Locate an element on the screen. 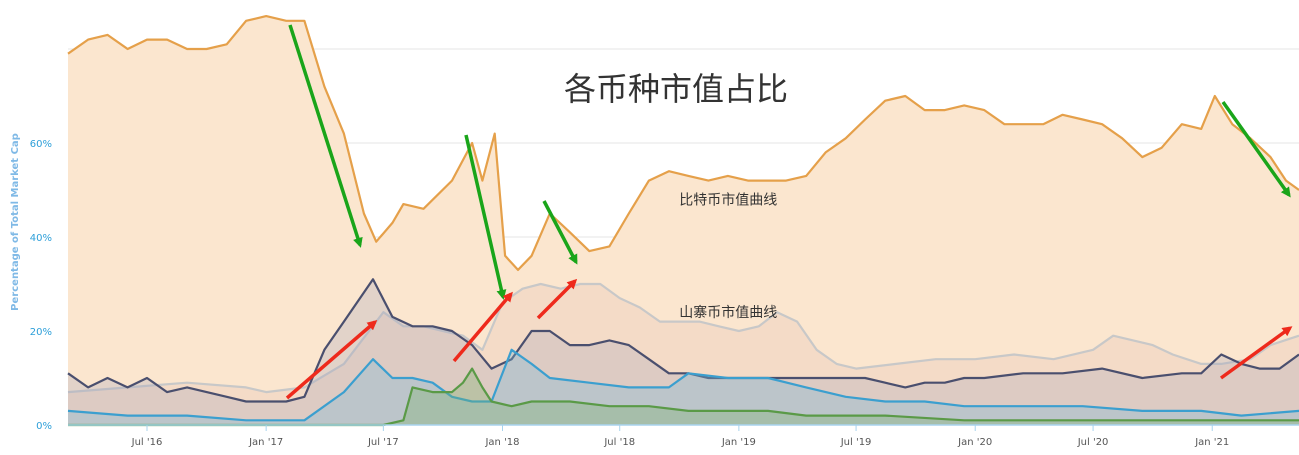 This screenshot has width=1299, height=455. series-line-green is located at coordinates (683, 397).